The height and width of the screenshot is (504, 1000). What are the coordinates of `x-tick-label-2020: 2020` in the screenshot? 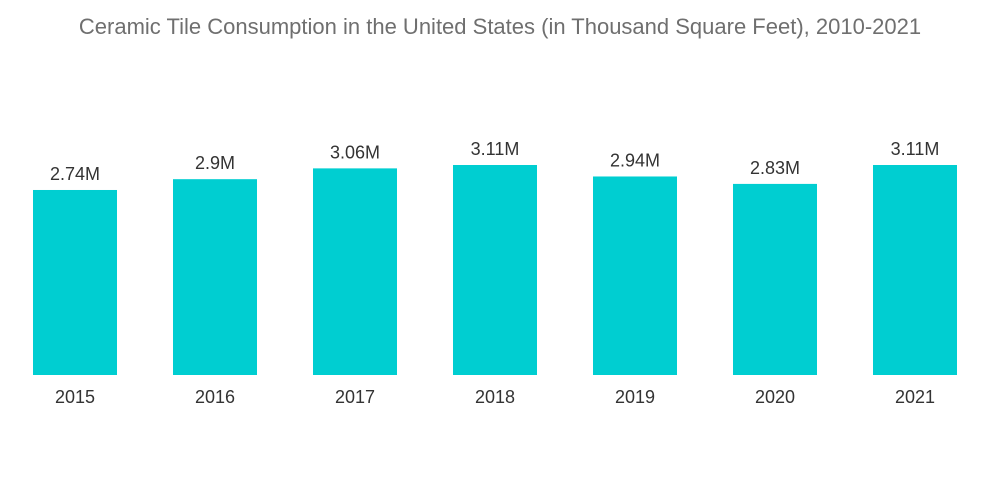 It's located at (775, 397).